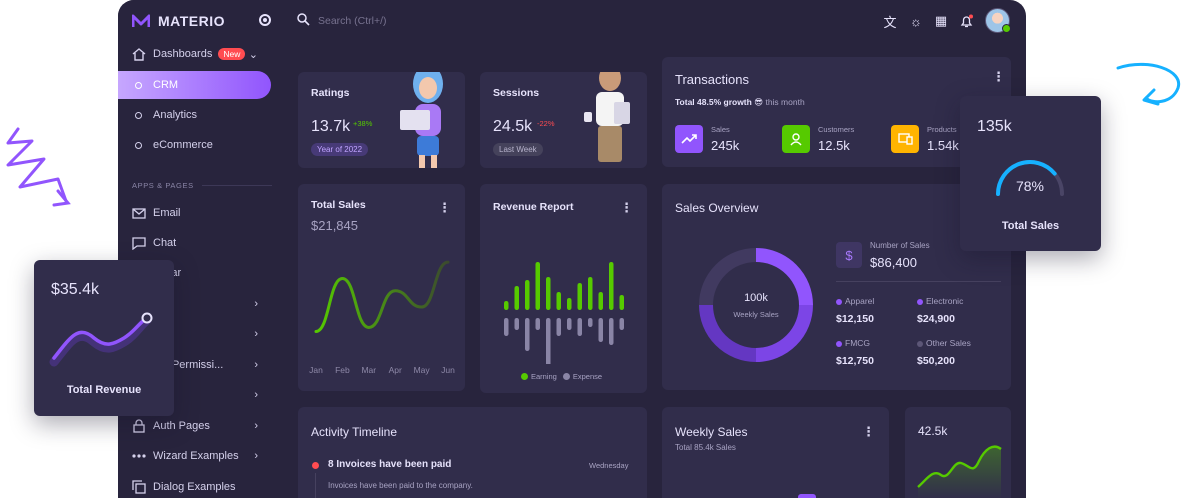 The image size is (1195, 498). Describe the element at coordinates (834, 145) in the screenshot. I see `stat-value: 12.5k` at that location.